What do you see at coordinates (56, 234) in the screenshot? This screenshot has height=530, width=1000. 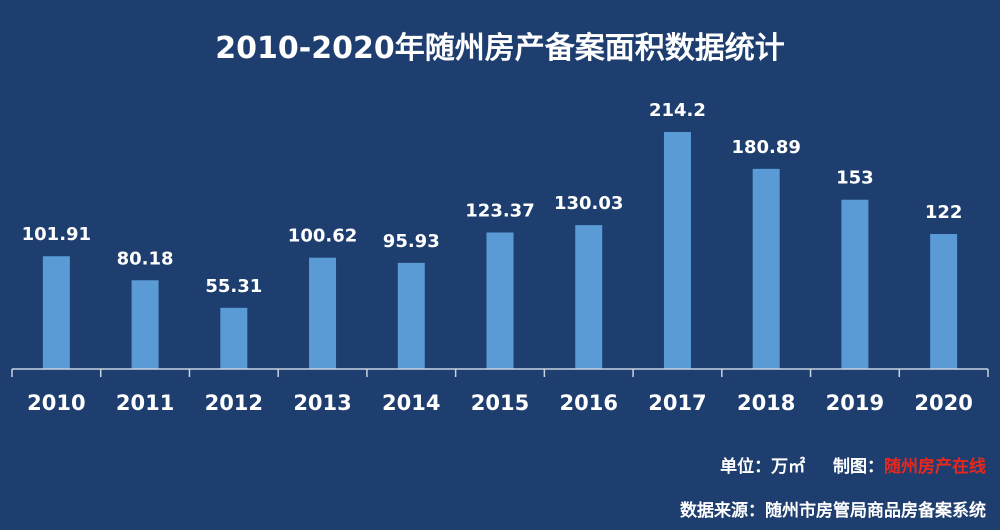 I see `value-label-2010: 101.91` at bounding box center [56, 234].